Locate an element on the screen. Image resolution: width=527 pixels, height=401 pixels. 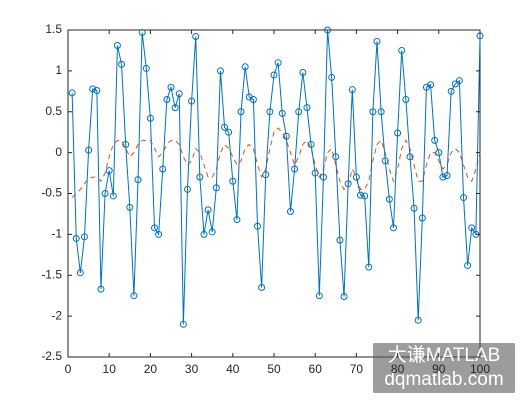
x-tick-label: 60 is located at coordinates (316, 369).